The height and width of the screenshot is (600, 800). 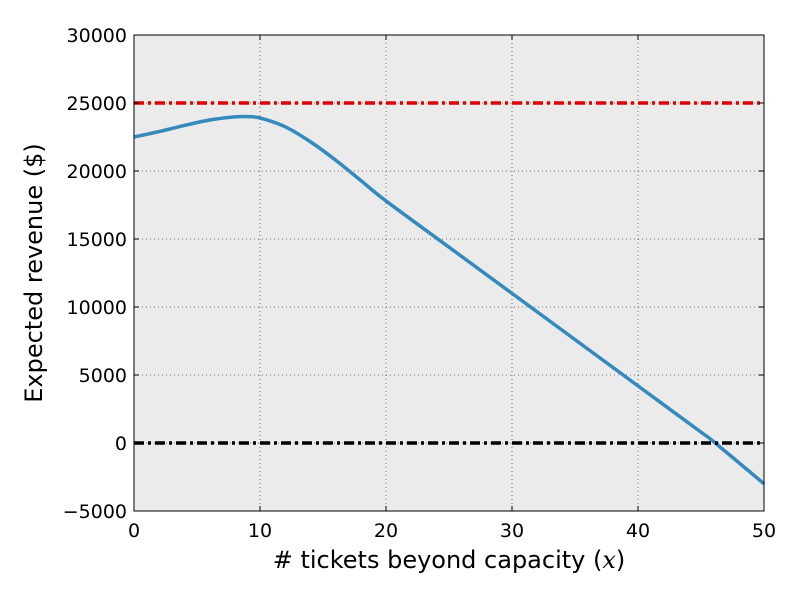 I want to click on y-tick-label: 25000, so click(x=97, y=104).